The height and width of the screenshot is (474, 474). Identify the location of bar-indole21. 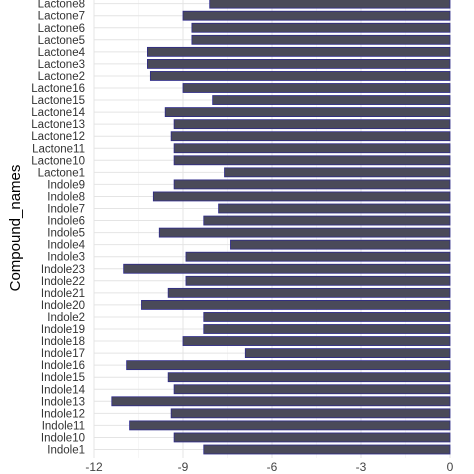
(309, 292).